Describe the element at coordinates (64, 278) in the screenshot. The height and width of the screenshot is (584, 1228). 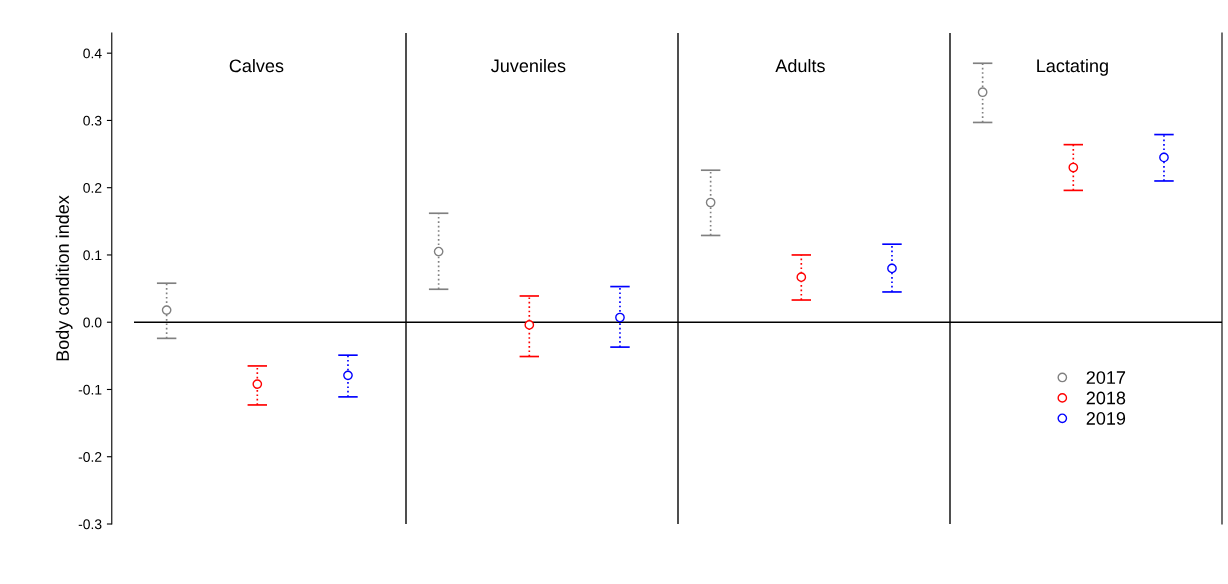
I see `y-axis-title: Body condition index` at that location.